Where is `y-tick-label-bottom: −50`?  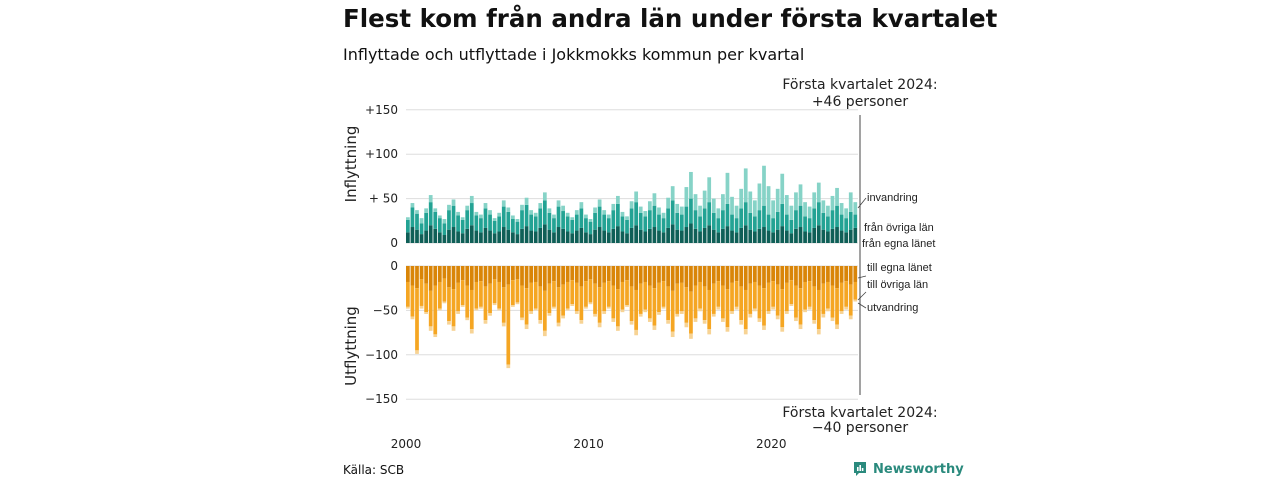 y-tick-label-bottom: −50 is located at coordinates (385, 310).